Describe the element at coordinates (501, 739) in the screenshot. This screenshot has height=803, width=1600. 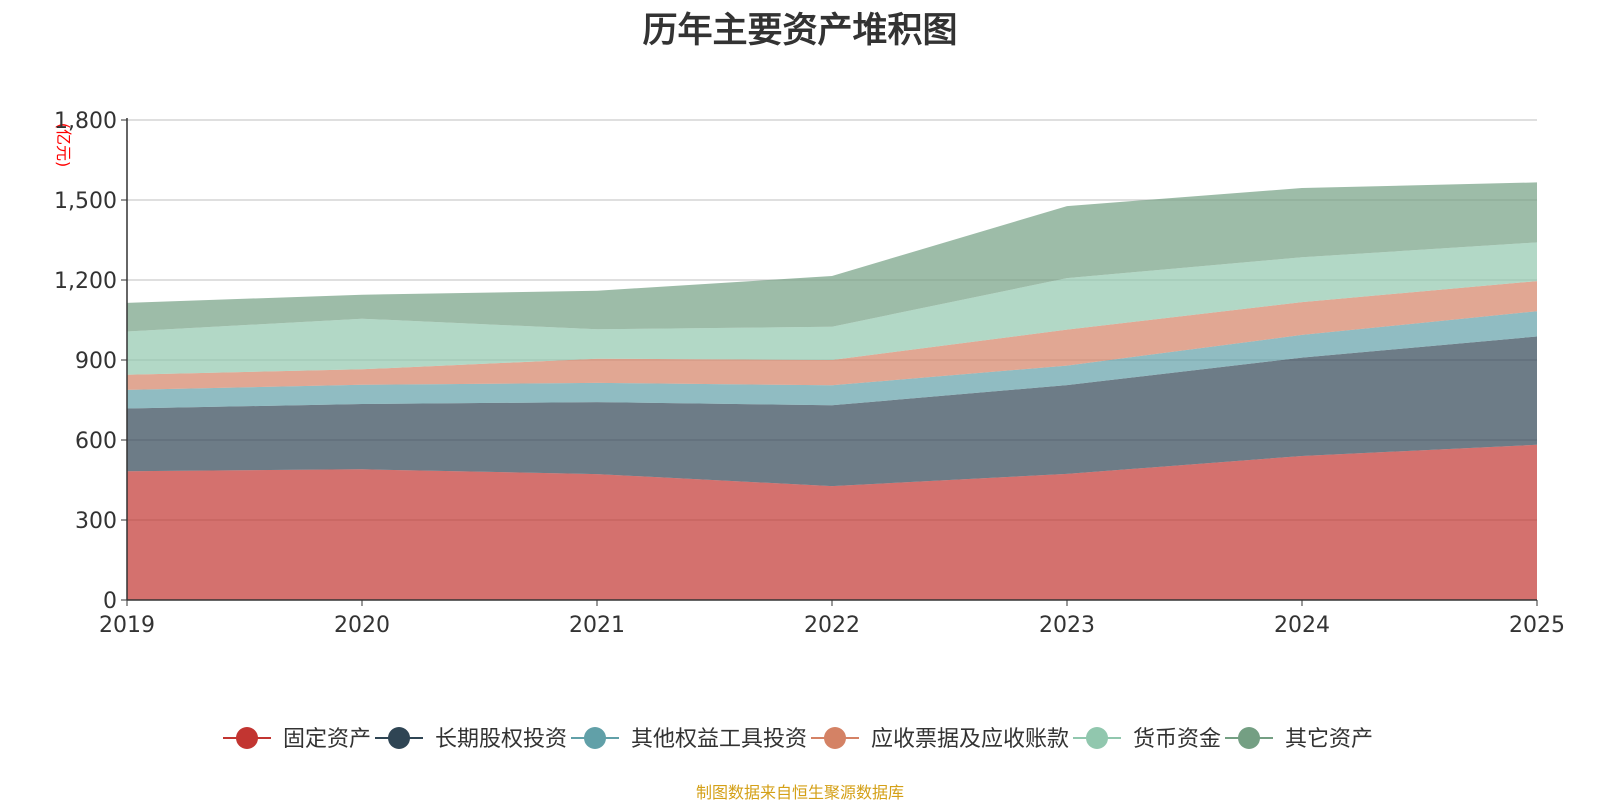
I see `legend-label: 长期股权投资` at that location.